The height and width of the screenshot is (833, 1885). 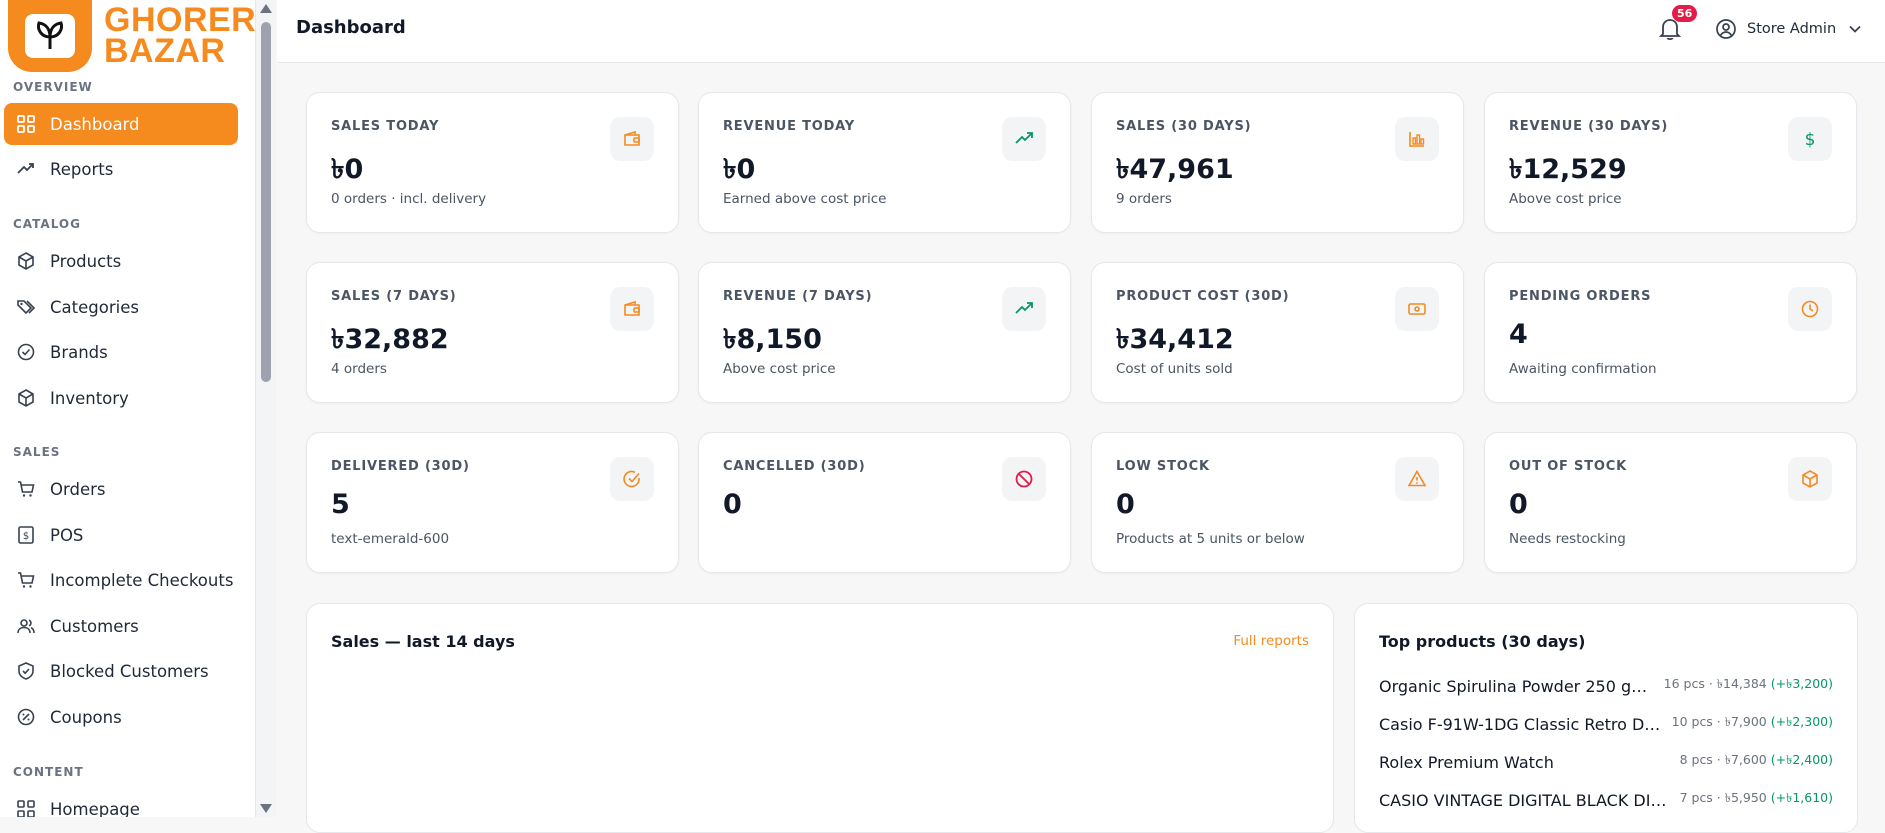 What do you see at coordinates (1567, 539) in the screenshot?
I see `stat-subtext: Needs restocking` at bounding box center [1567, 539].